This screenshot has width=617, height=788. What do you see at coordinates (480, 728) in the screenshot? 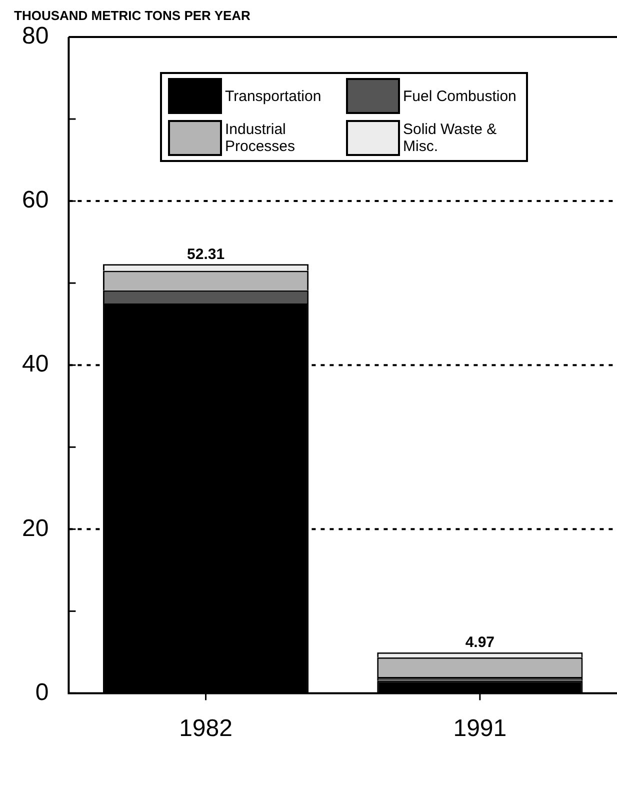
I see `x-tick-label: 1991` at bounding box center [480, 728].